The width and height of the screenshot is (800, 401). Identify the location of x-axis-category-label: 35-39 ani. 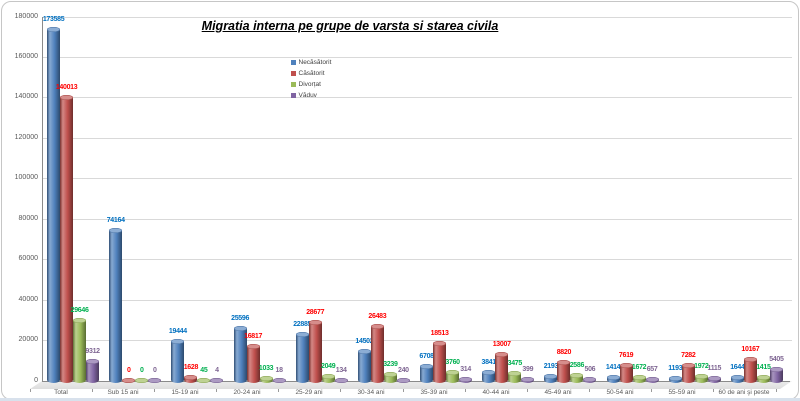
(434, 392).